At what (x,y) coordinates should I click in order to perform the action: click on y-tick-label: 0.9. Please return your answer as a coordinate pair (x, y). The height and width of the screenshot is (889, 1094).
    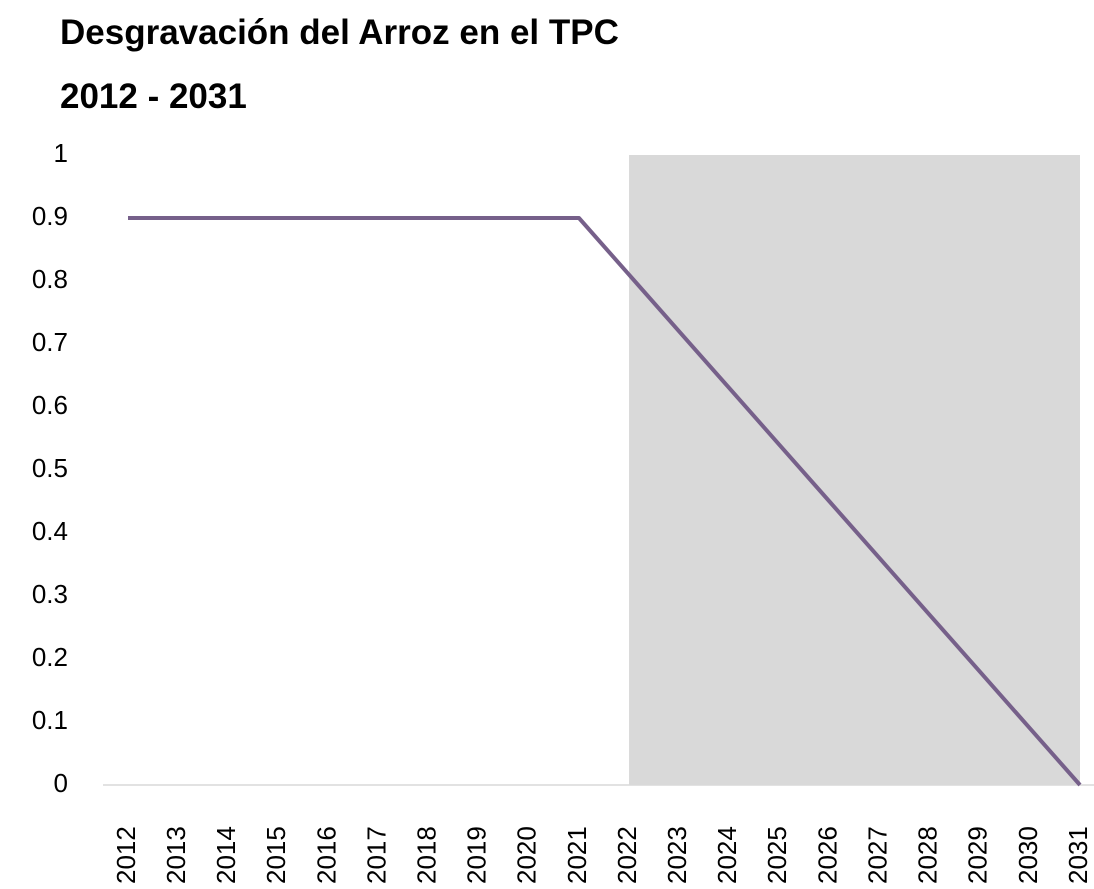
    Looking at the image, I should click on (50, 216).